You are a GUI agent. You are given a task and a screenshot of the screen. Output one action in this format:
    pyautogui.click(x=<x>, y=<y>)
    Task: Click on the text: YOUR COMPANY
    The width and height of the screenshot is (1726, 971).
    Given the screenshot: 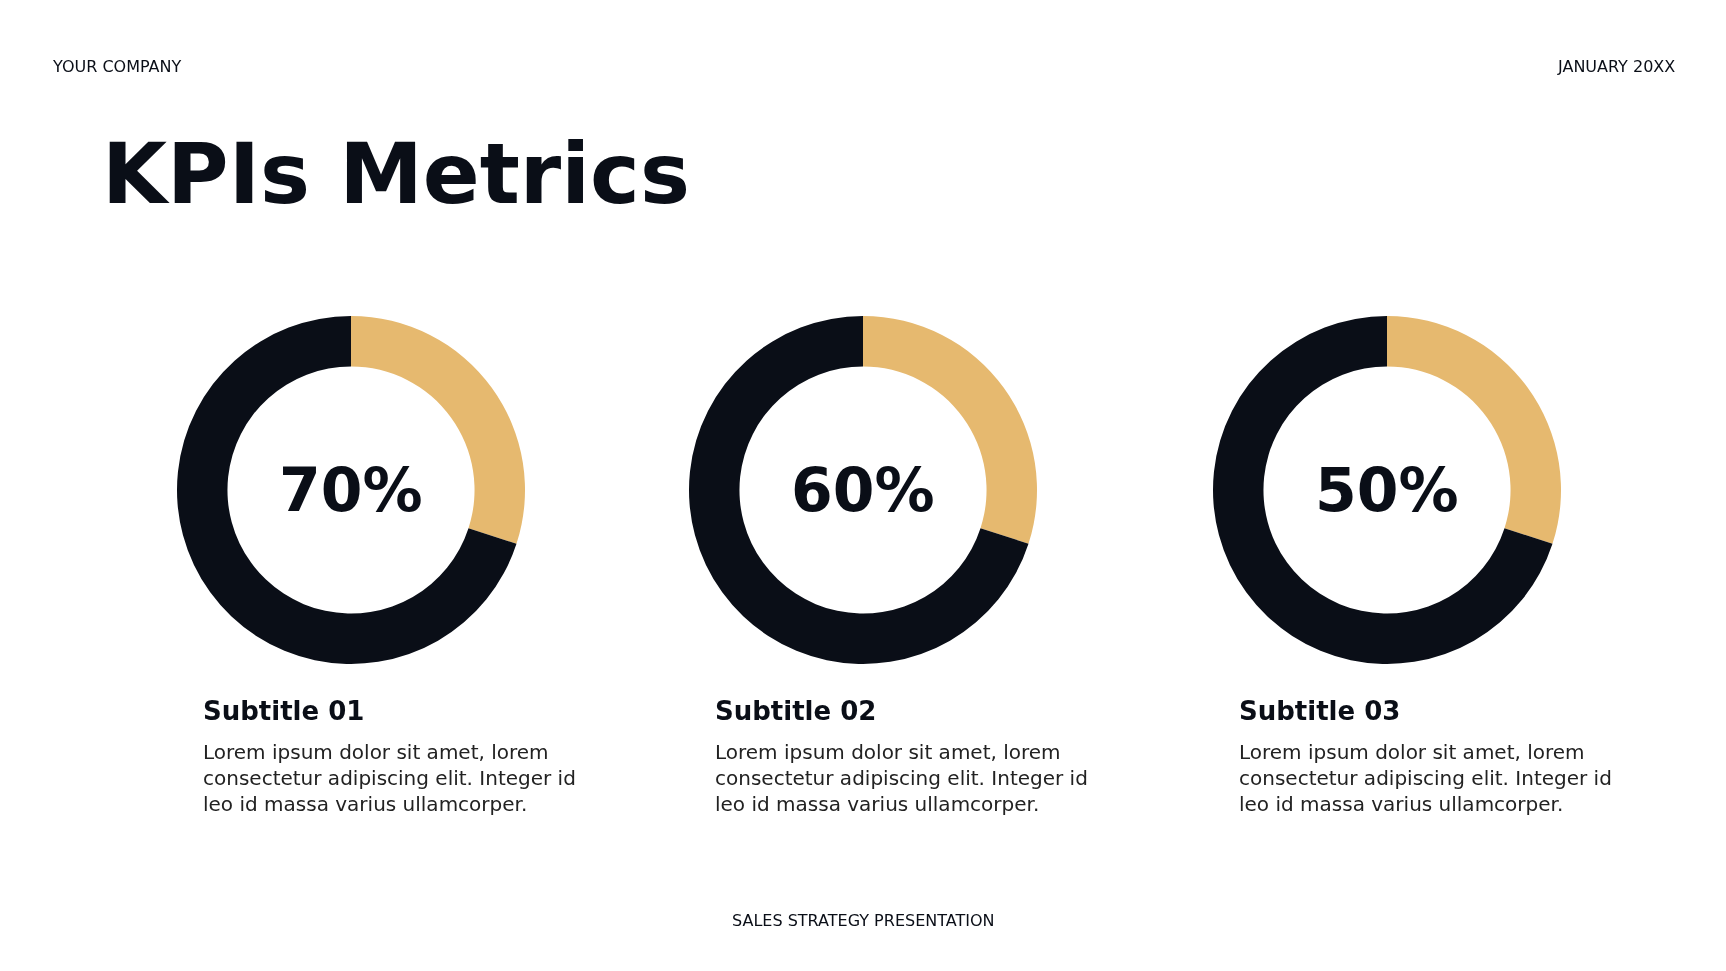 What is the action you would take?
    pyautogui.click(x=117, y=66)
    